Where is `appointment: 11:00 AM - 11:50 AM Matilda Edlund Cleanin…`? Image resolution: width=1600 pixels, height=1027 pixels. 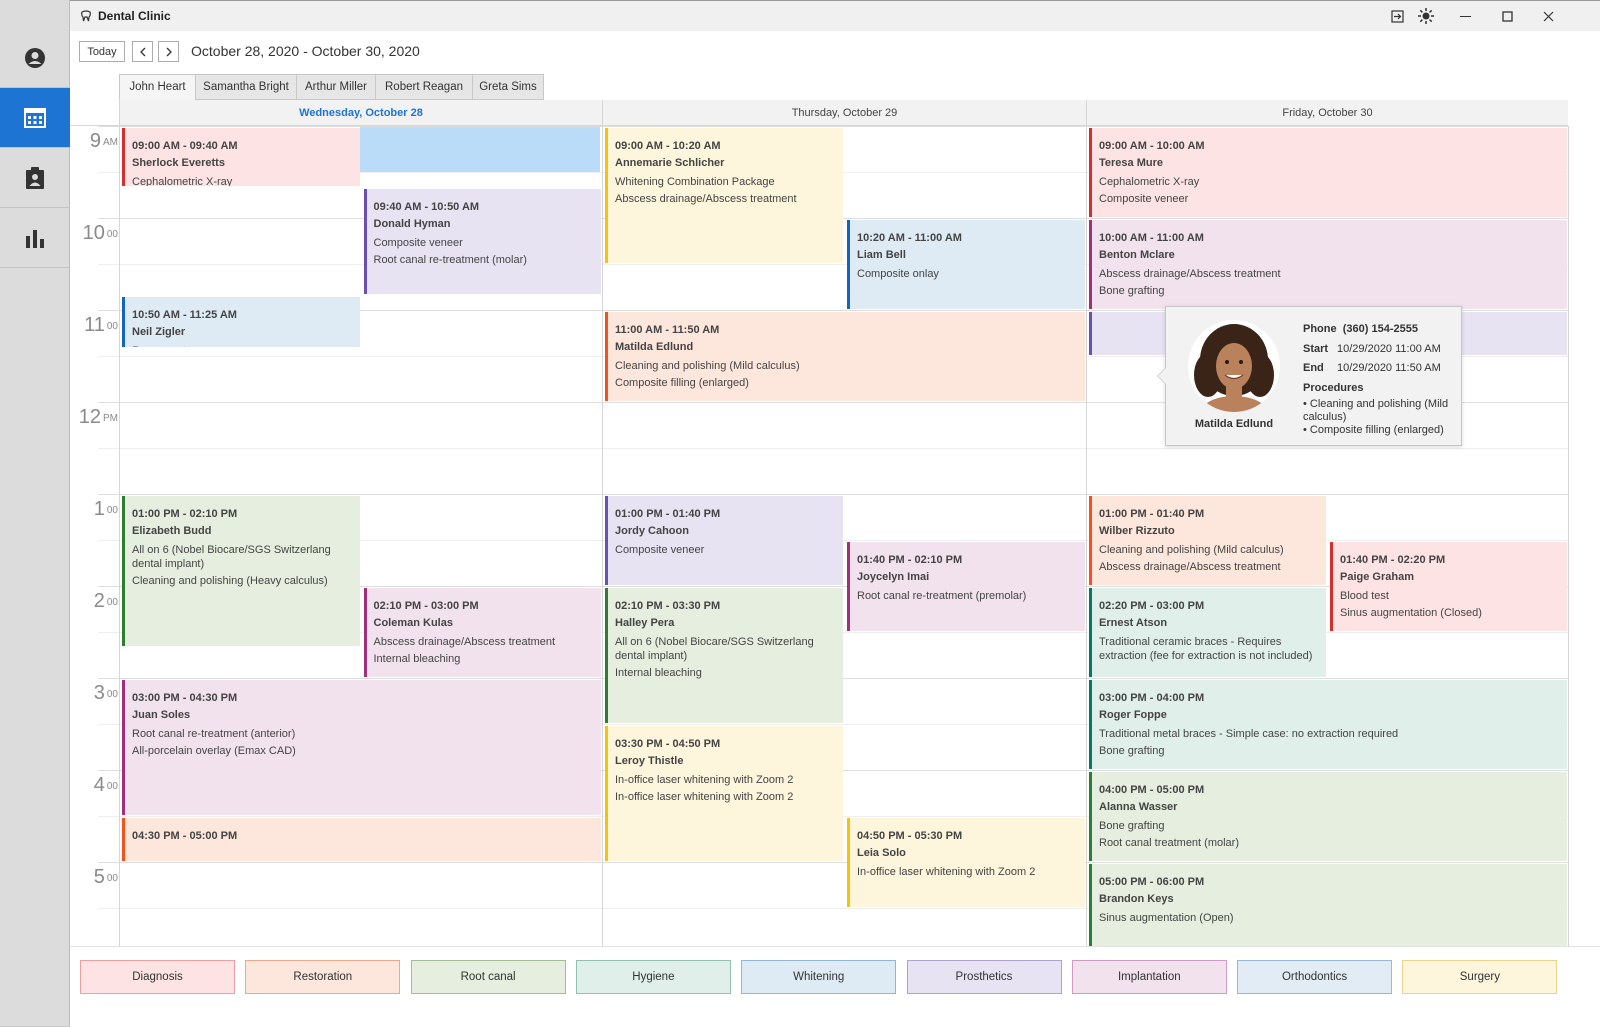
appointment: 11:00 AM - 11:50 AM Matilda Edlund Cleanin… is located at coordinates (845, 356).